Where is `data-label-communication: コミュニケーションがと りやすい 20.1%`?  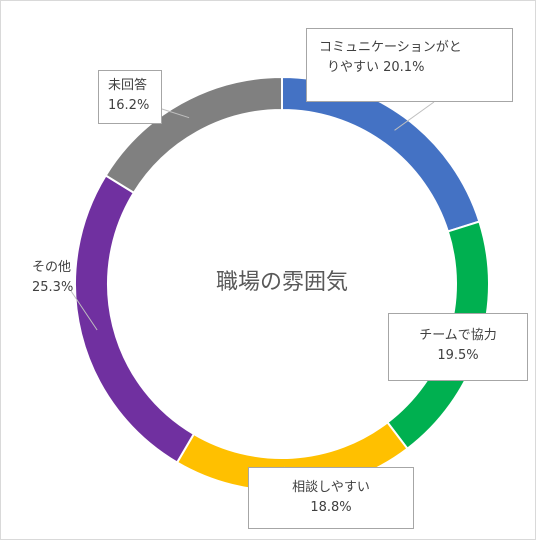
data-label-communication: コミュニケーションがと りやすい 20.1% is located at coordinates (409, 65).